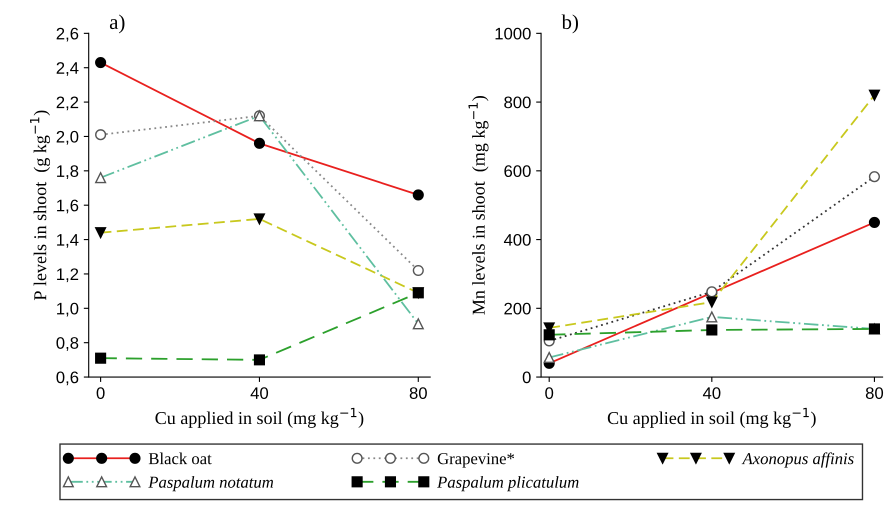 This screenshot has height=513, width=887. Describe the element at coordinates (67, 344) in the screenshot. I see `y-tick-label: 0,8` at that location.